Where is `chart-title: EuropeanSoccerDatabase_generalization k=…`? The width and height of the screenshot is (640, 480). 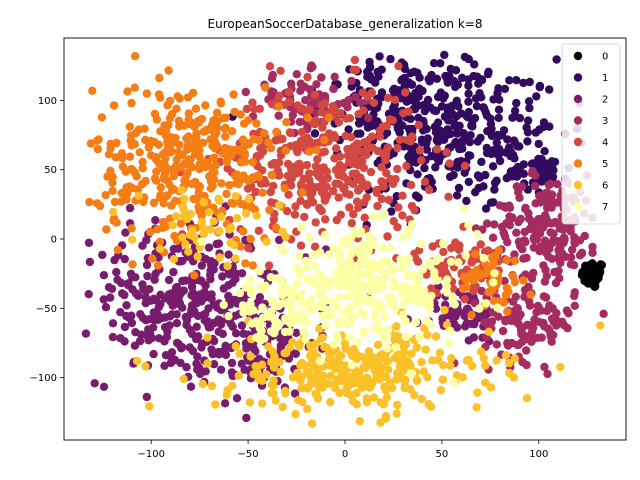
chart-title: EuropeanSoccerDatabase_generalization k=… is located at coordinates (345, 24).